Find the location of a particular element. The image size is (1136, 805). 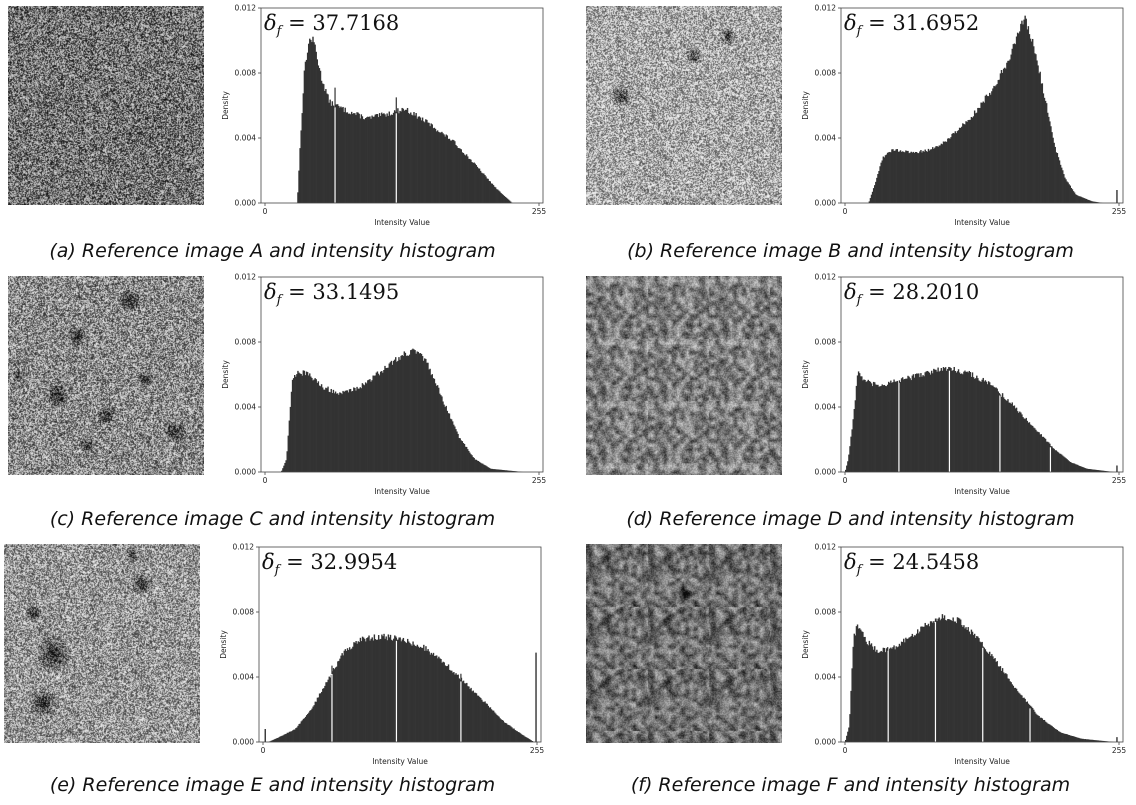

y-tick-label: 0.012 is located at coordinates (826, 8).